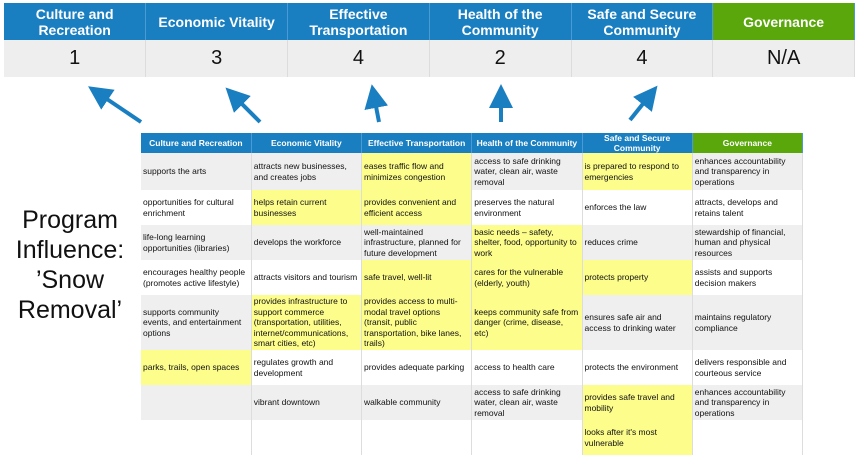  Describe the element at coordinates (417, 143) in the screenshot. I see `matrix-header: Effective Transportation` at that location.